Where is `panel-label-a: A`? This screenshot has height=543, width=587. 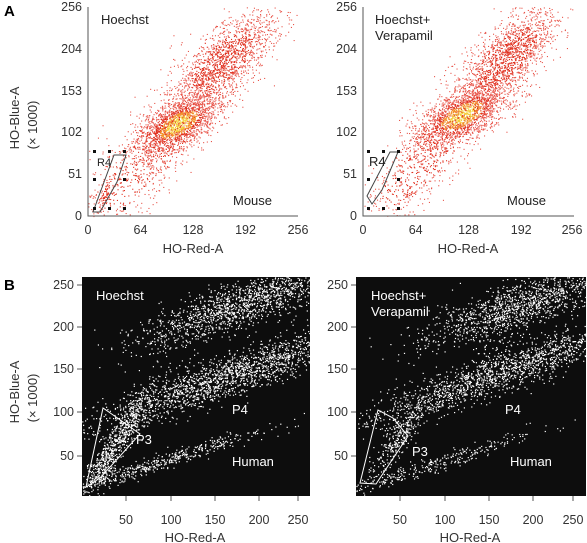 panel-label-a: A is located at coordinates (9, 11).